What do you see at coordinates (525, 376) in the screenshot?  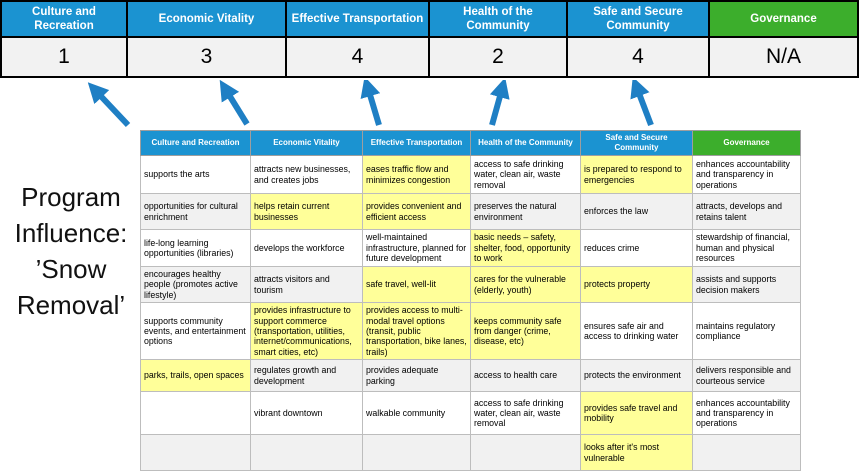 I see `matrix-cell: access to health care` at bounding box center [525, 376].